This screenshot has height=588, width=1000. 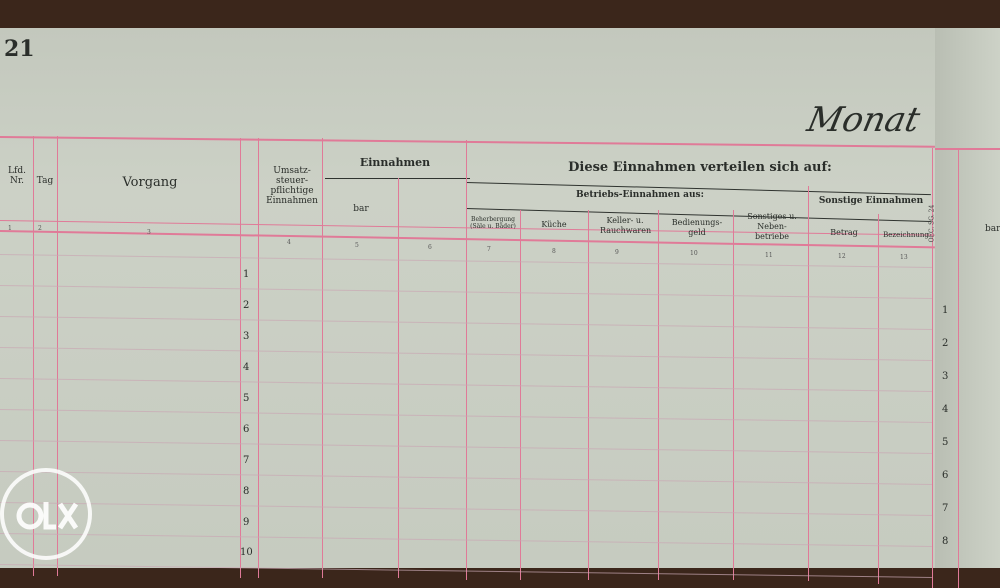 What do you see at coordinates (906, 235) in the screenshot?
I see `header-bezeichnung: Bezeichnung` at bounding box center [906, 235].